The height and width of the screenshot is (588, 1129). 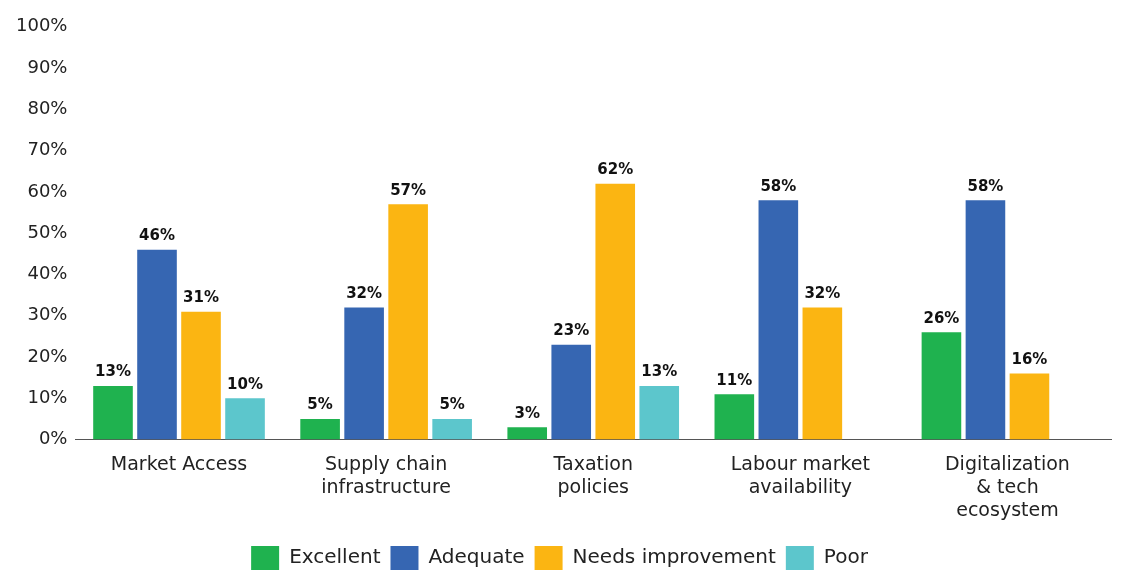 What do you see at coordinates (408, 189) in the screenshot?
I see `data-label: 57%` at bounding box center [408, 189].